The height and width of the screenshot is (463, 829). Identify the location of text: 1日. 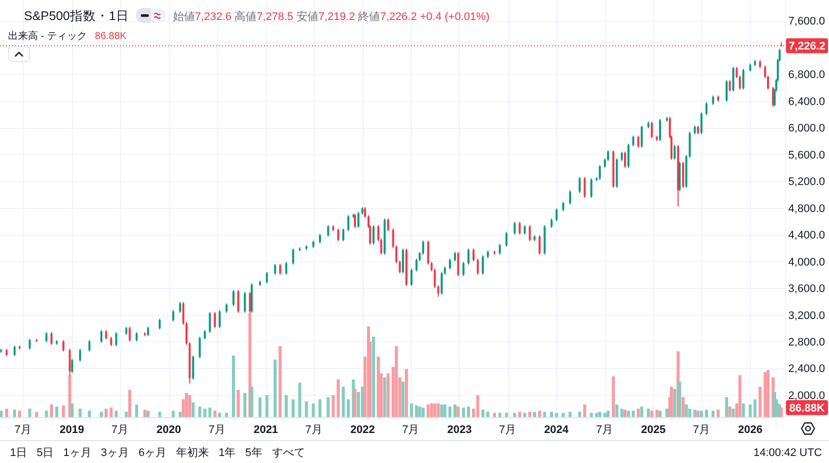
(19, 453).